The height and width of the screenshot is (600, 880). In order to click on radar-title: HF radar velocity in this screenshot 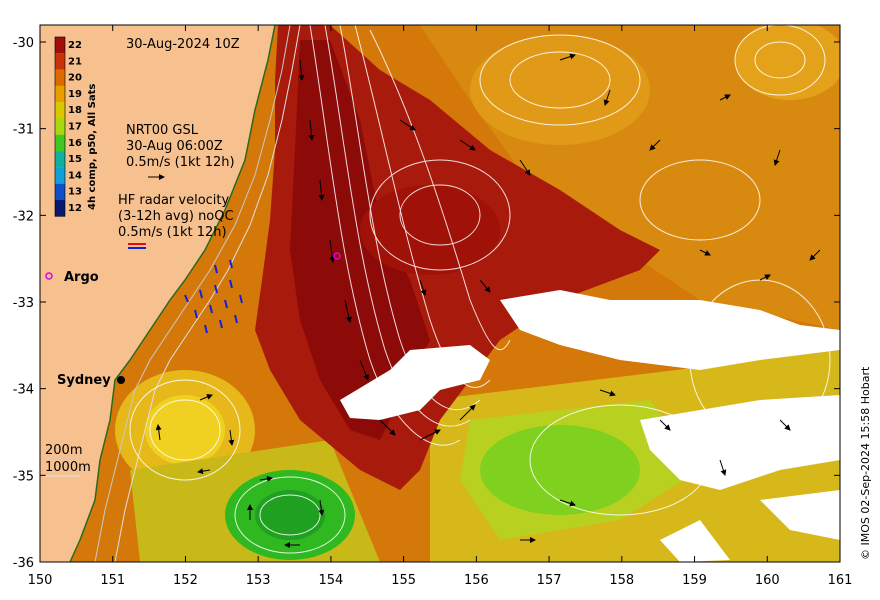, I will do `click(174, 200)`.